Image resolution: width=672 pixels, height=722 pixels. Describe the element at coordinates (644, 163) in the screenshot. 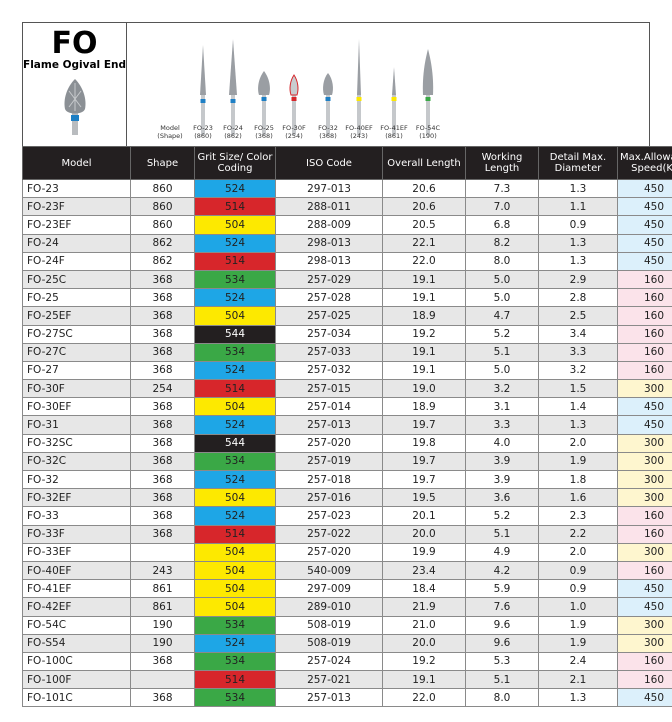

I see `column-header: Max.Allowable Speed(K)` at that location.